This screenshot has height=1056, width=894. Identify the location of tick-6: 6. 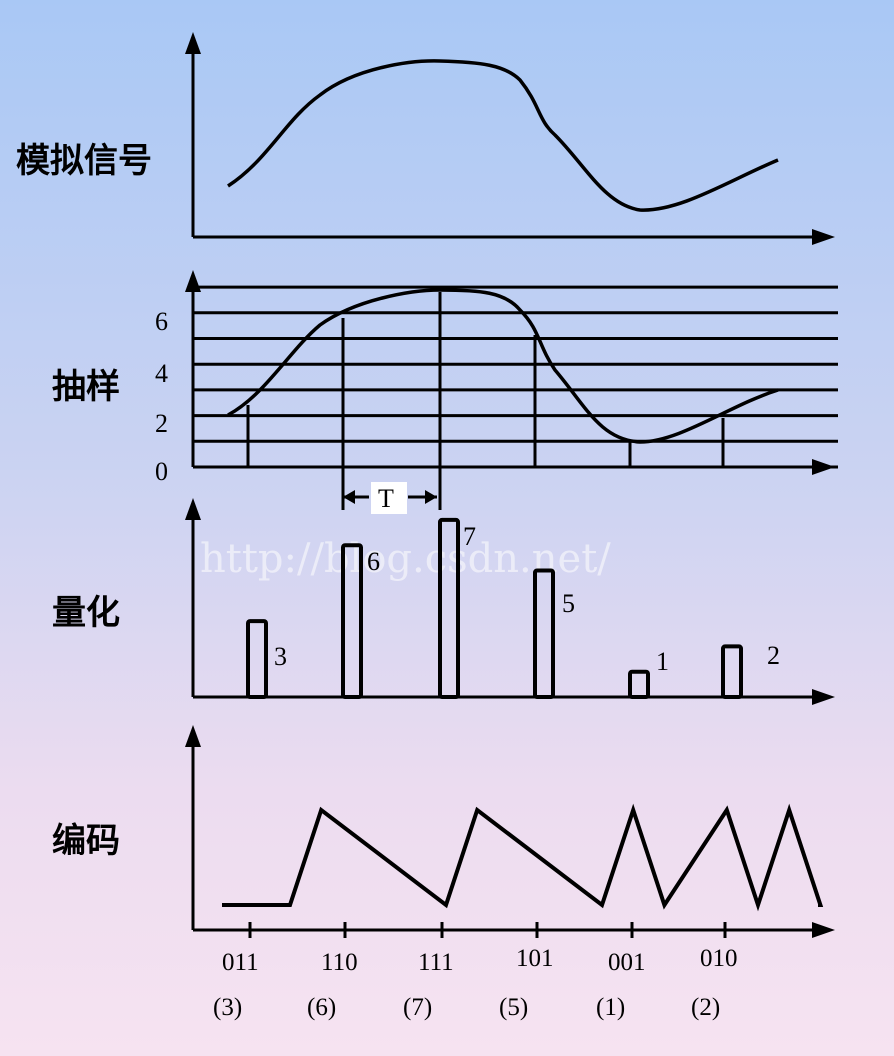
(161, 321).